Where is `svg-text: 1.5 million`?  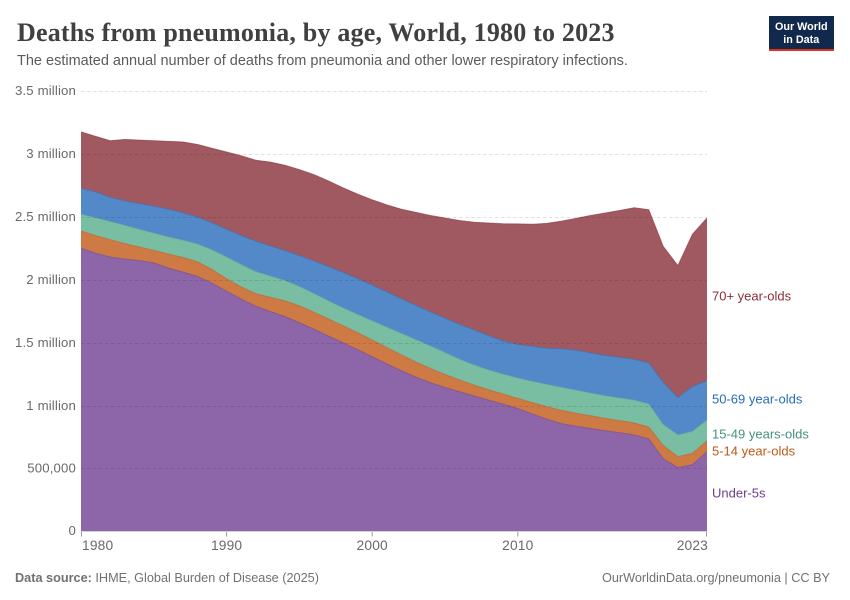 svg-text: 1.5 million is located at coordinates (45, 342).